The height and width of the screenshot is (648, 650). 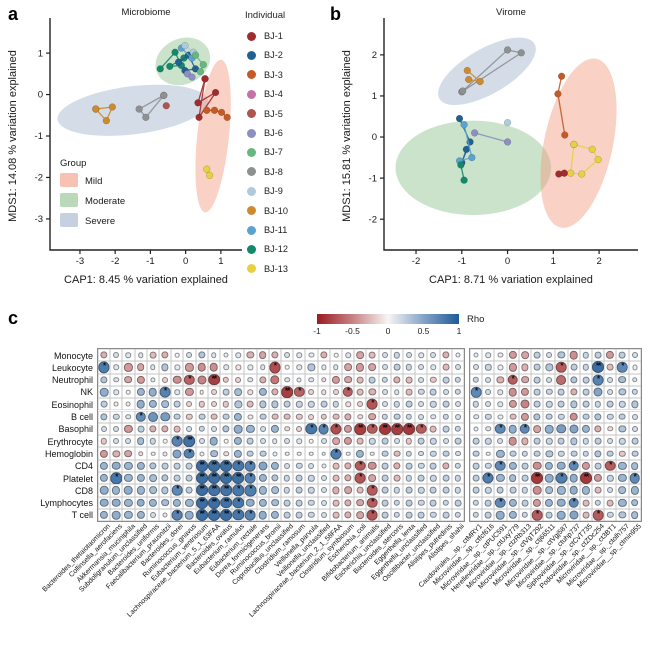 I want to click on legend-label: BJ-5, so click(x=273, y=113).